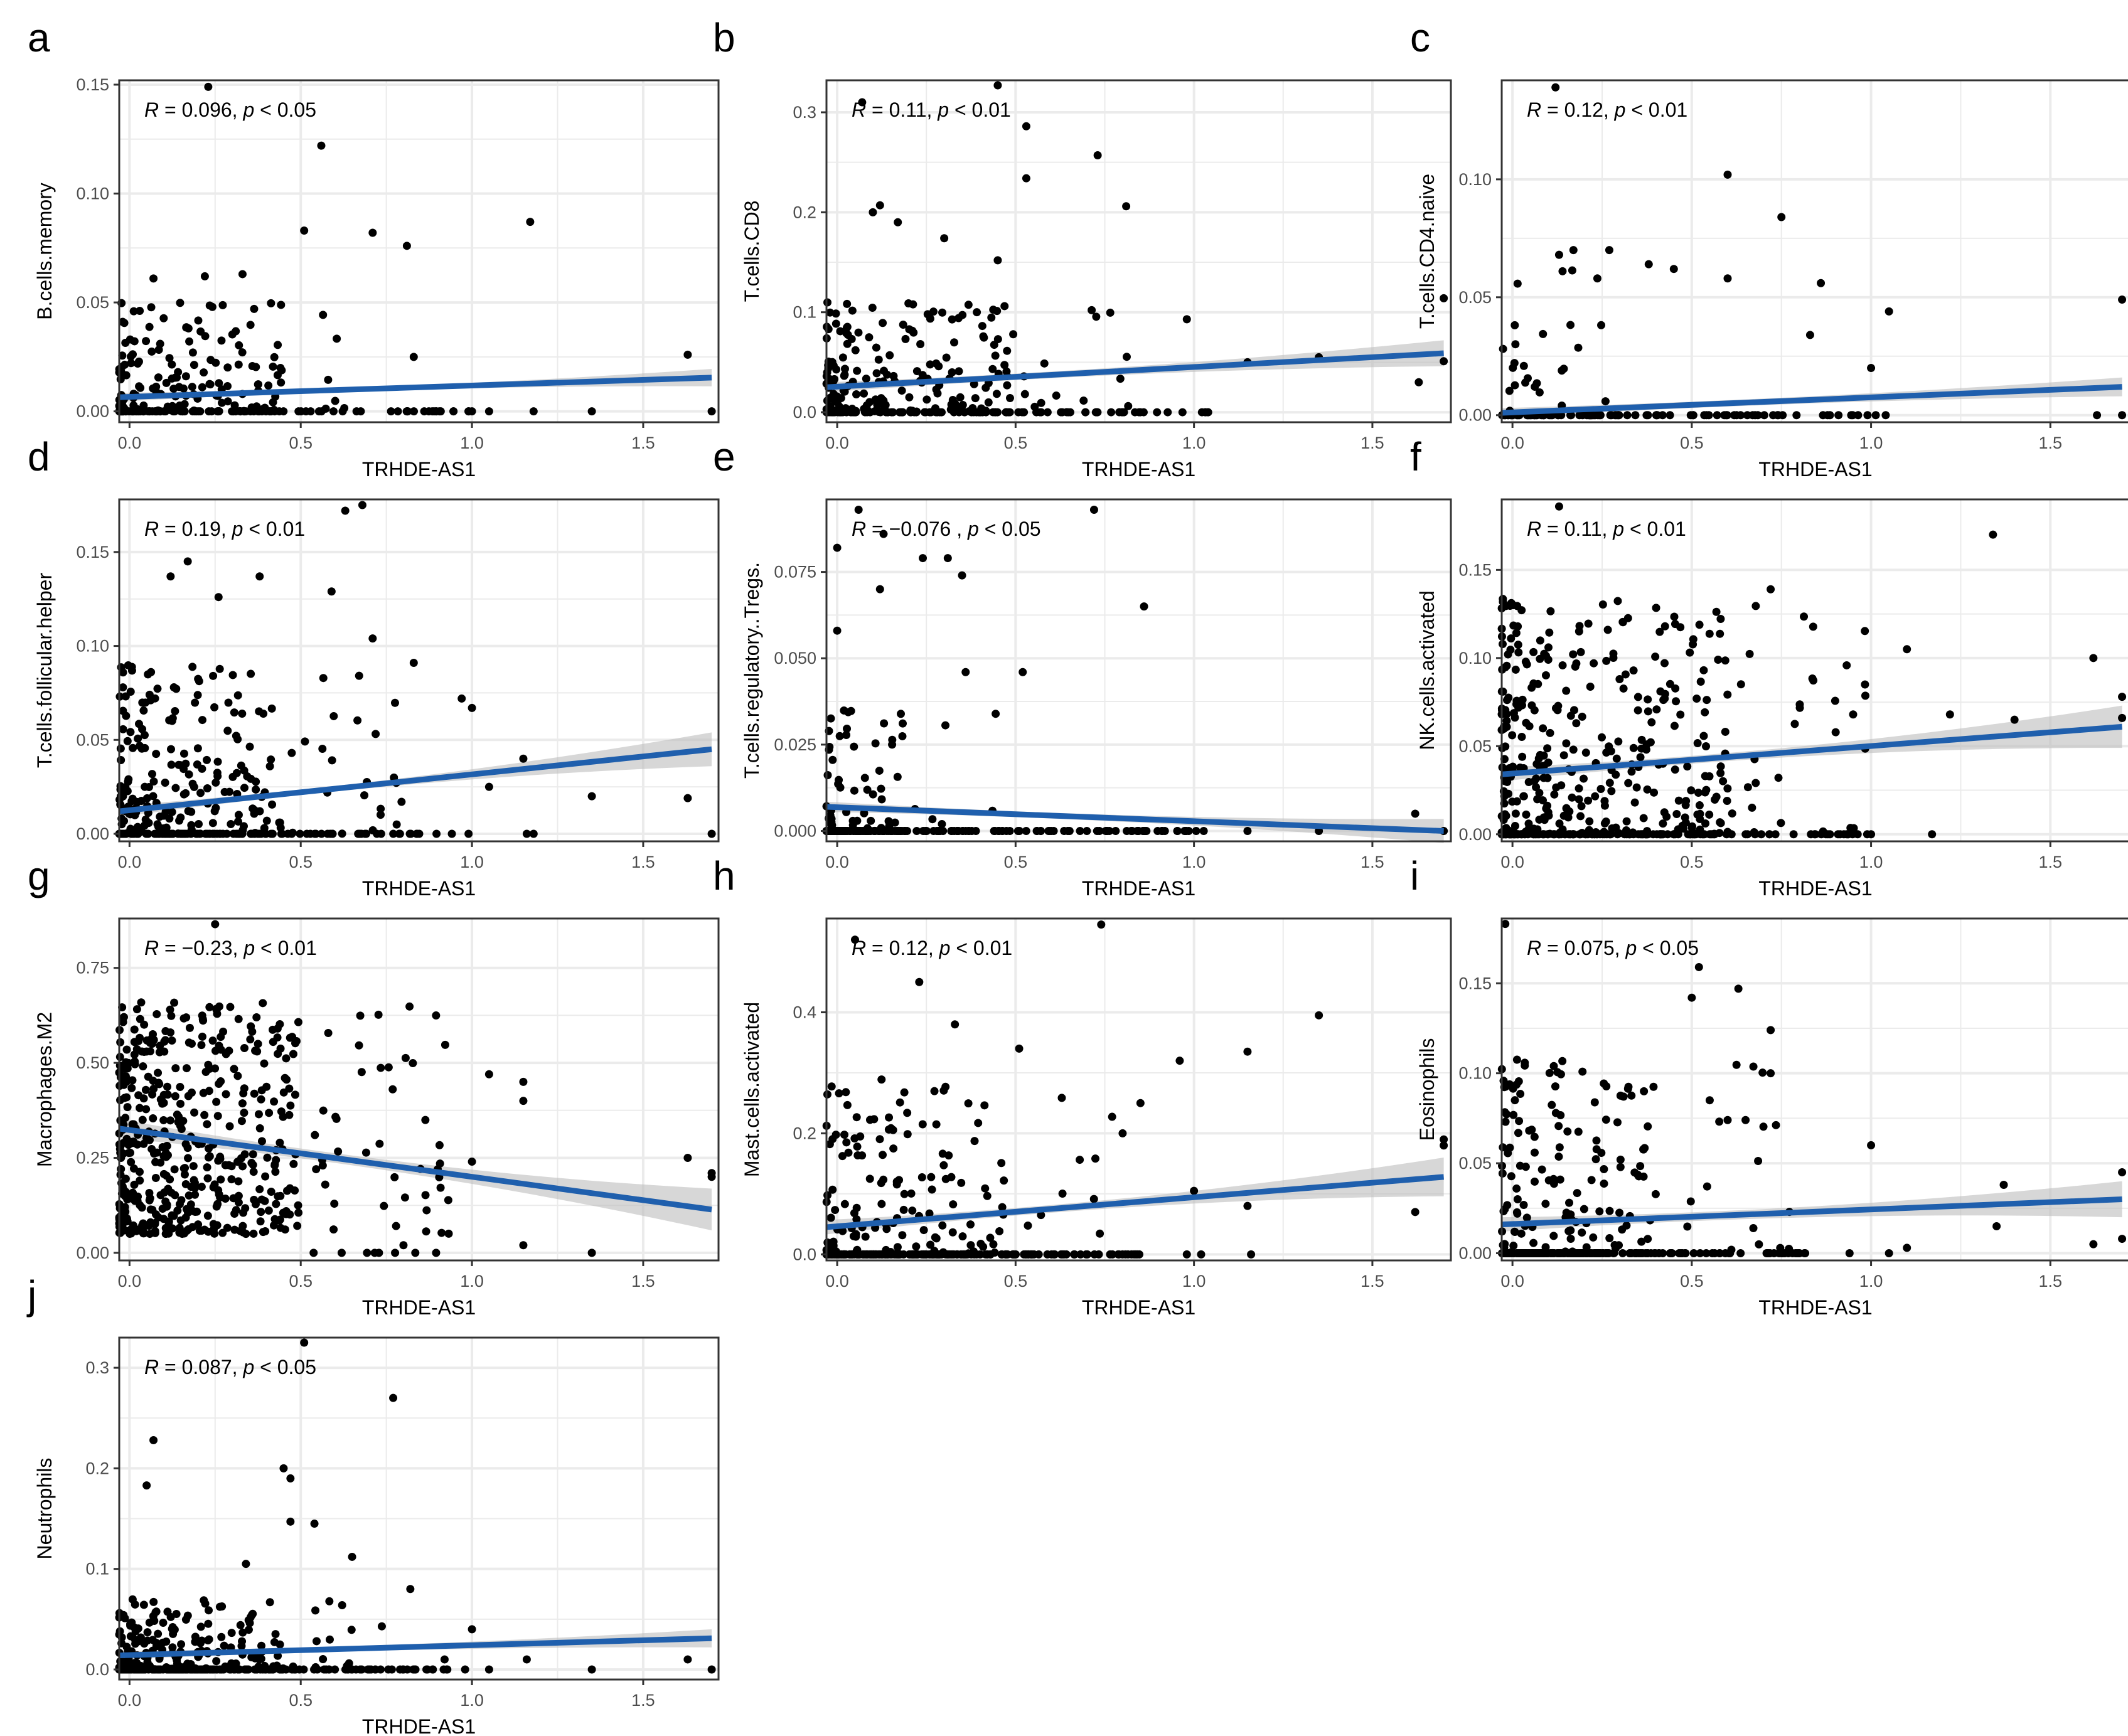 Image resolution: width=2128 pixels, height=1736 pixels. What do you see at coordinates (943, 110) in the screenshot?
I see `p-symbol: p` at bounding box center [943, 110].